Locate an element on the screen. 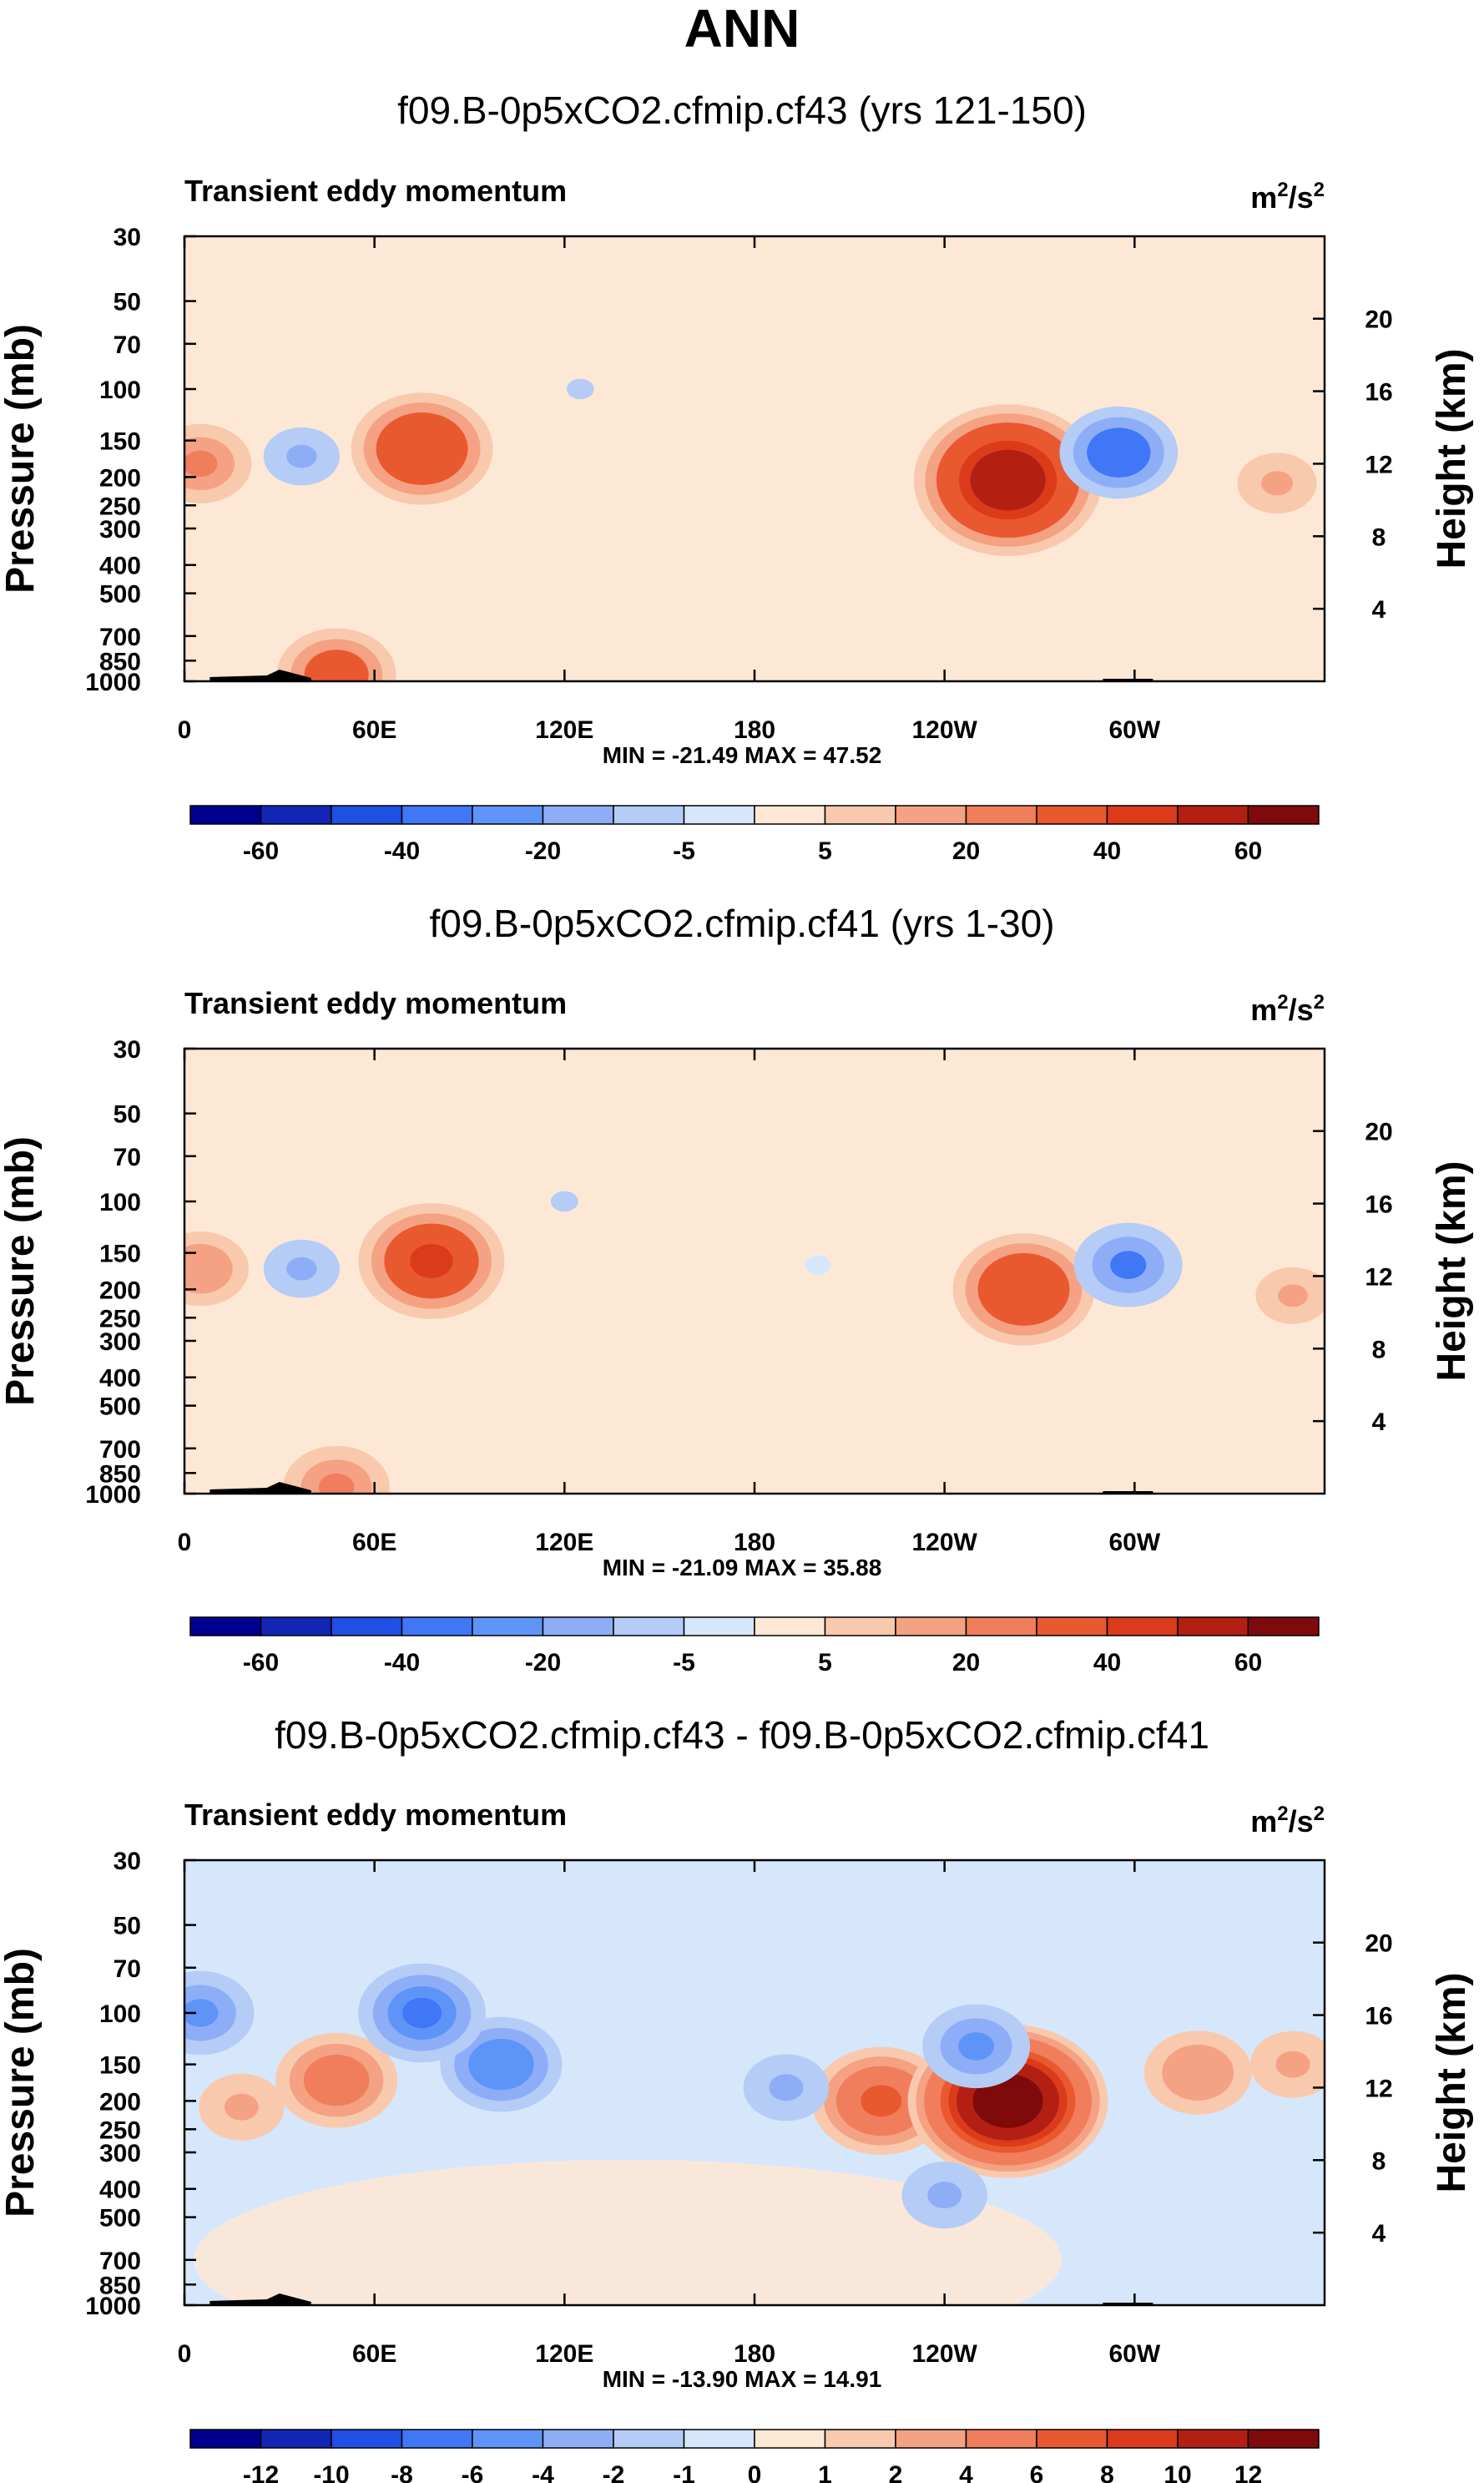 Image resolution: width=1484 pixels, height=2483 pixels. colorbar-label: -4 is located at coordinates (543, 2472).